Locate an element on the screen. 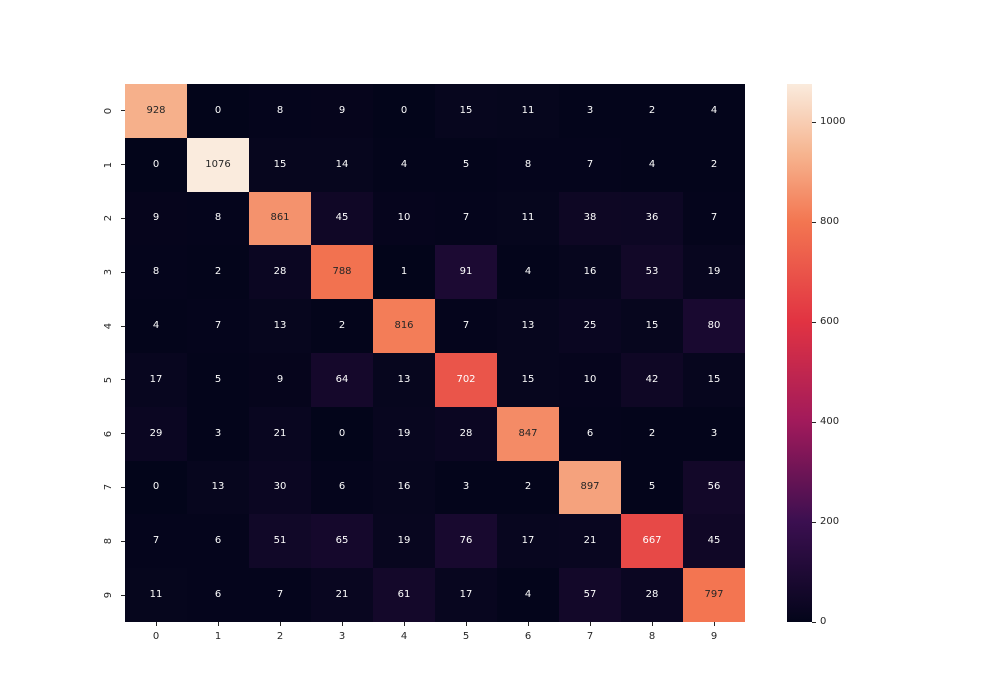  colorbar-tick-label: 0 is located at coordinates (823, 621).